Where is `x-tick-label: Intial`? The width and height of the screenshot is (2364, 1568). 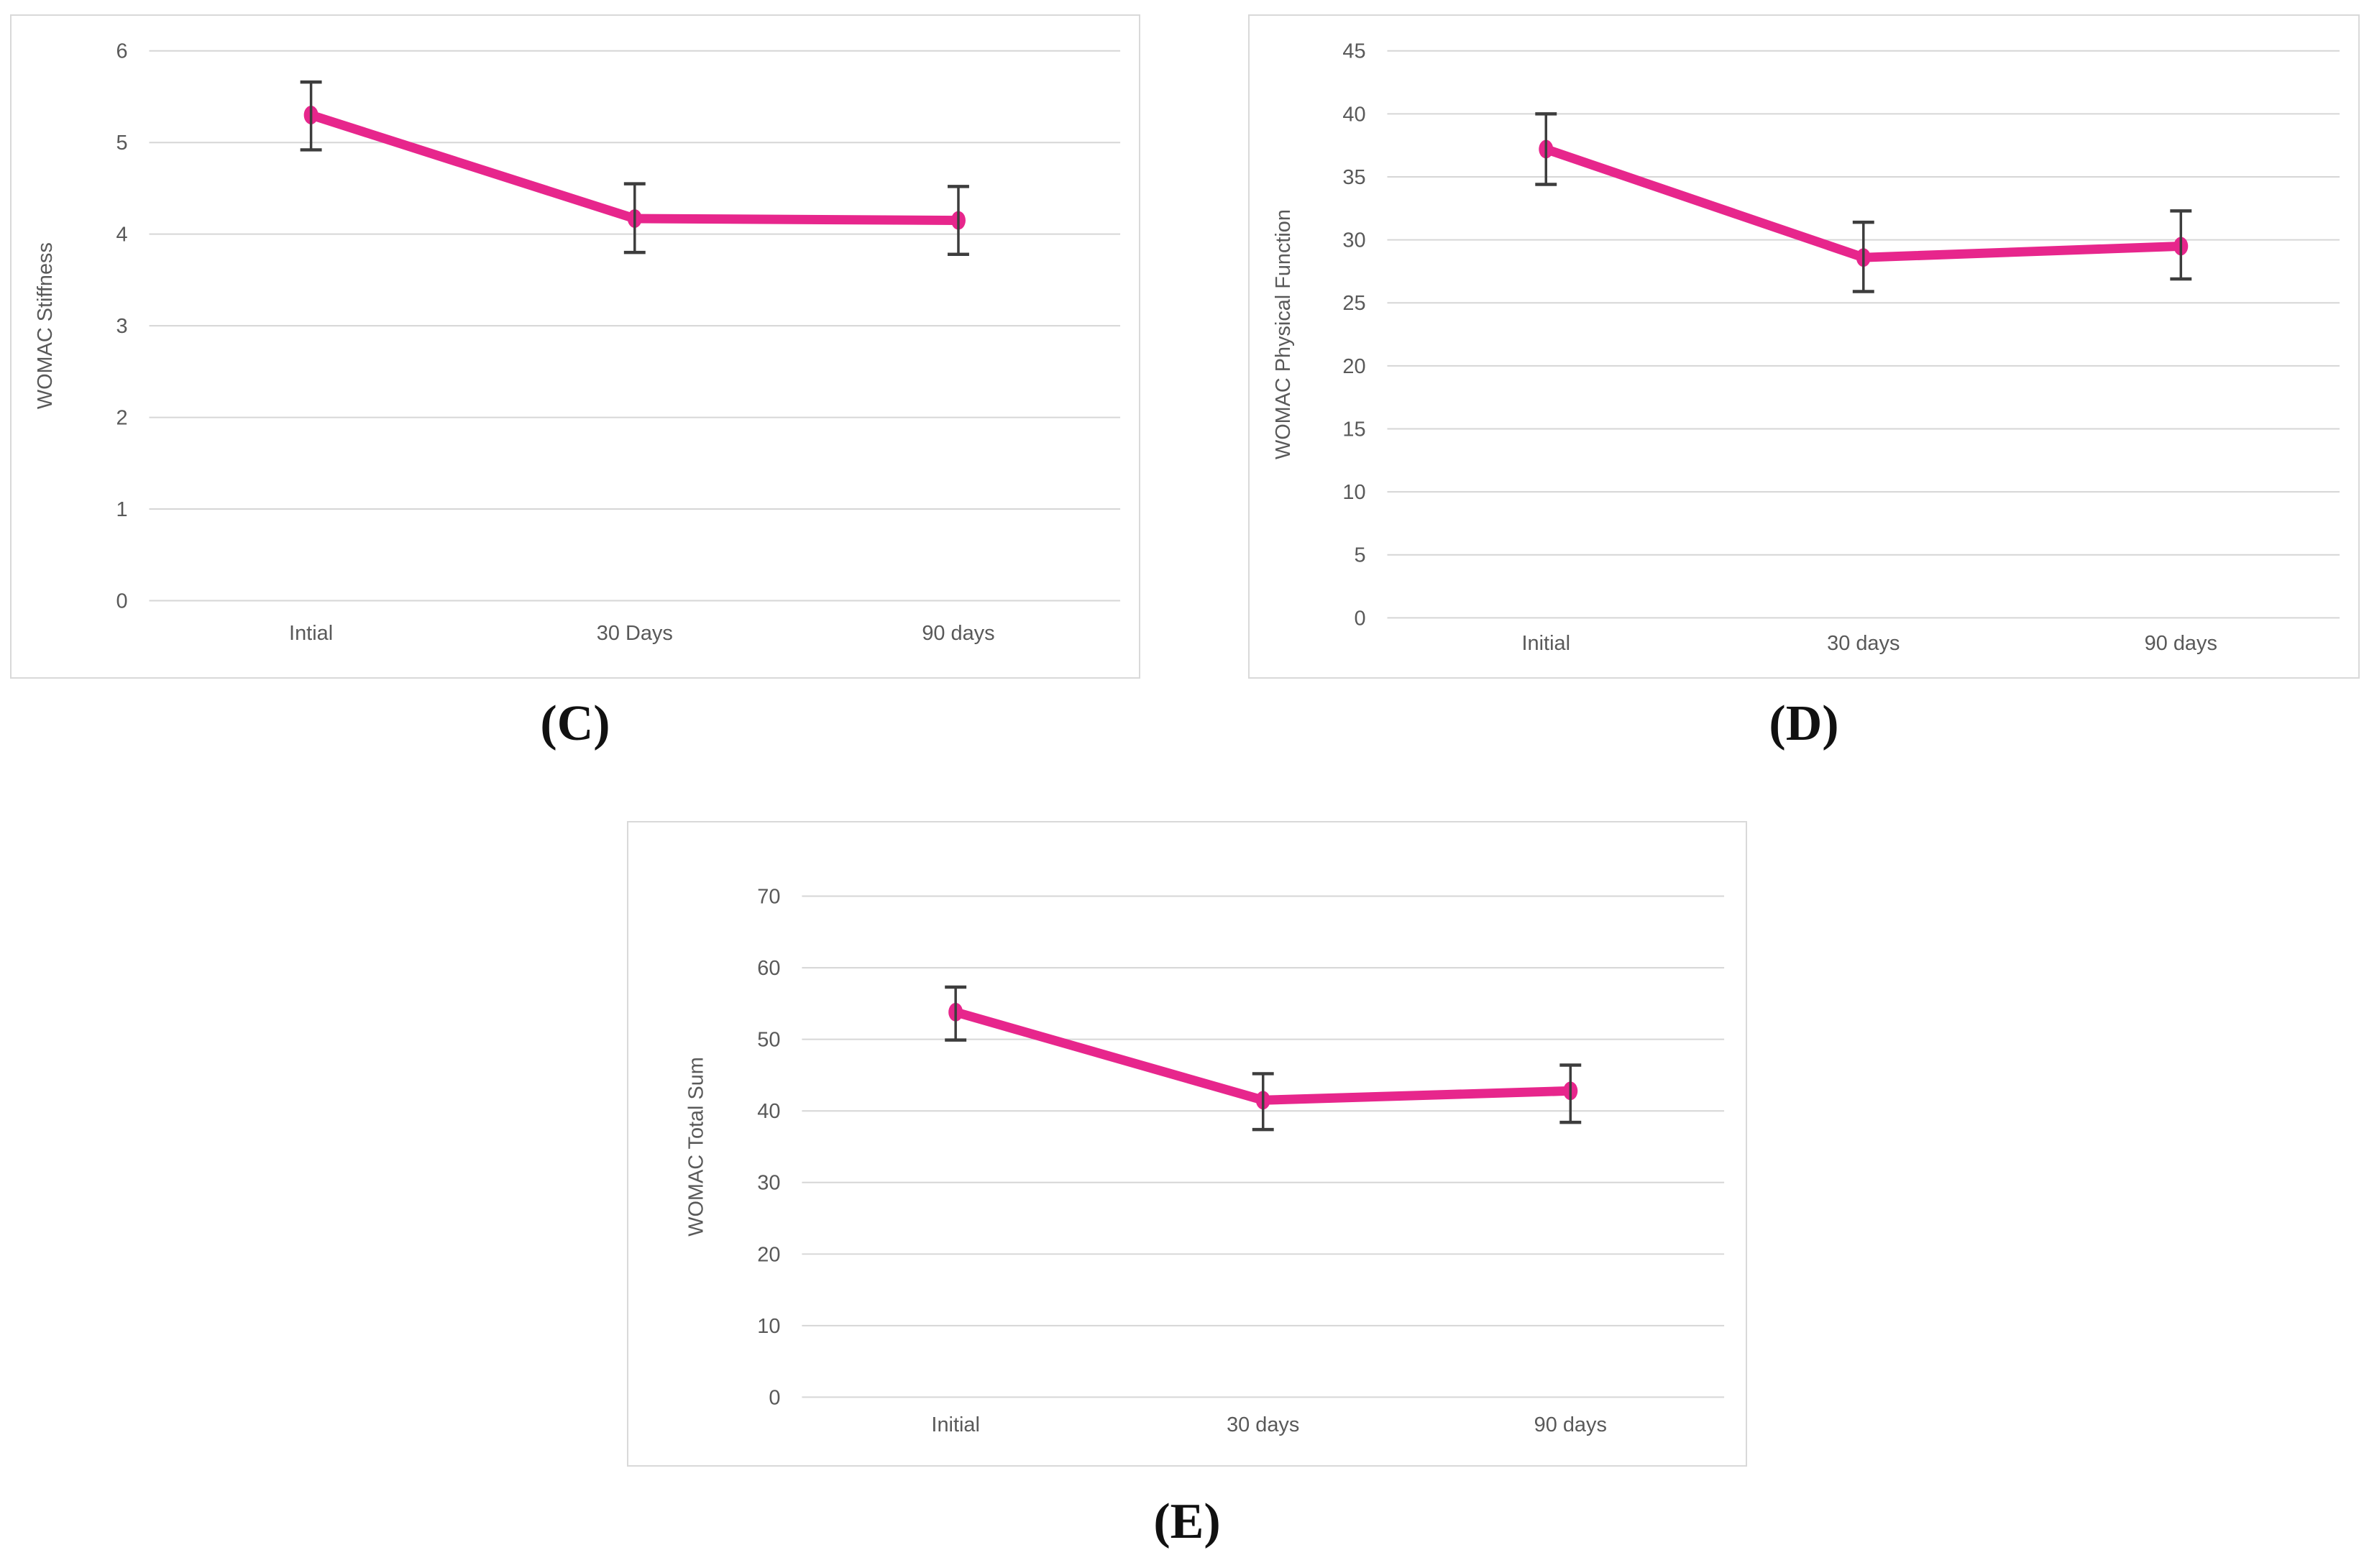
x-tick-label: Intial is located at coordinates (311, 633).